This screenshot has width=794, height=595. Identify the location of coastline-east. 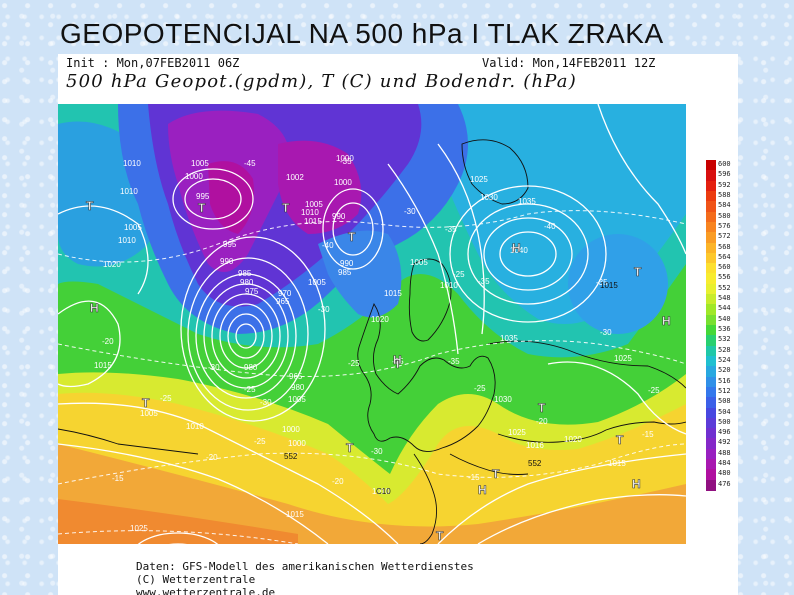
(586, 364).